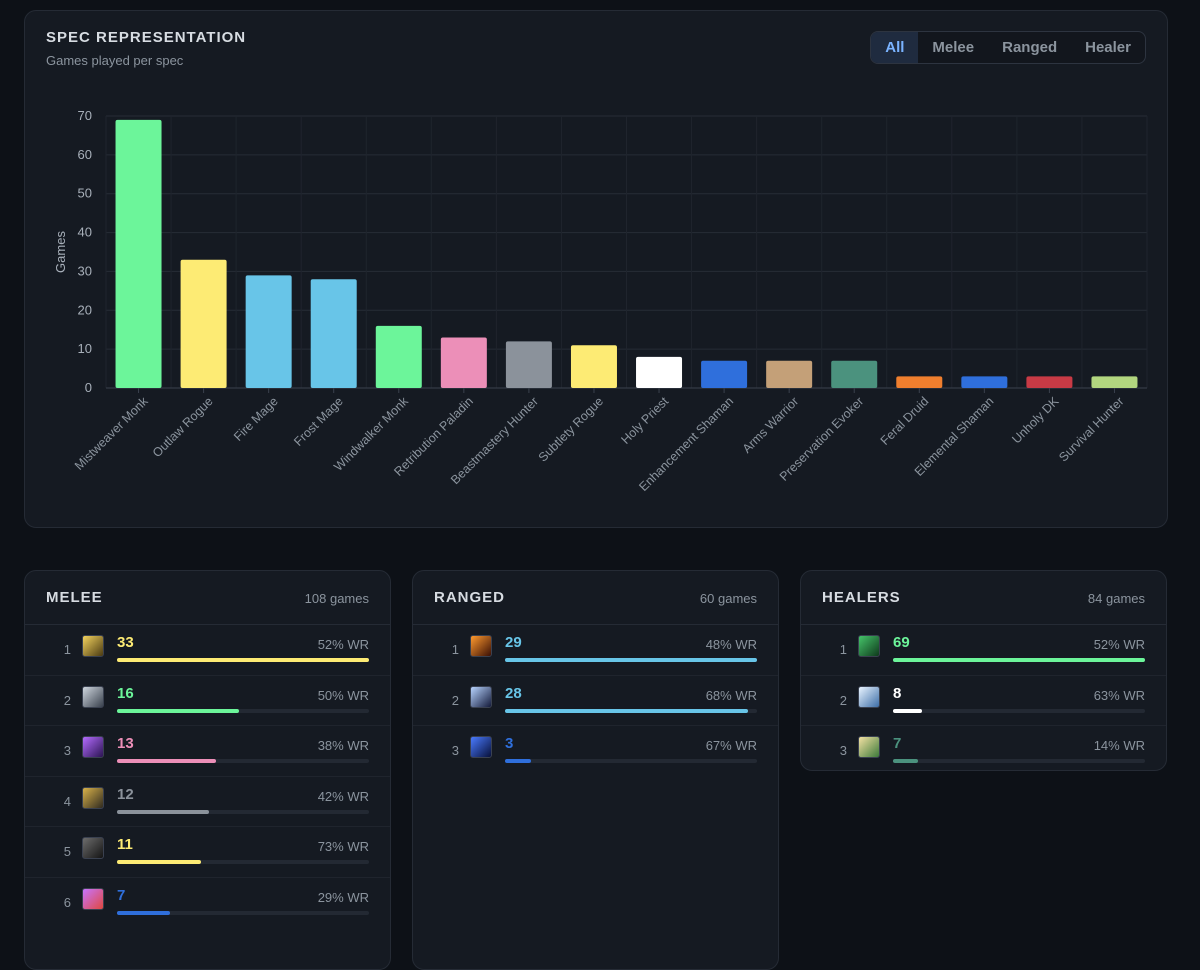 This screenshot has width=1200, height=970. I want to click on healers-spec-list: 1 69 52% WR 2 8 63% WR 3 7 14% WR, so click(983, 700).